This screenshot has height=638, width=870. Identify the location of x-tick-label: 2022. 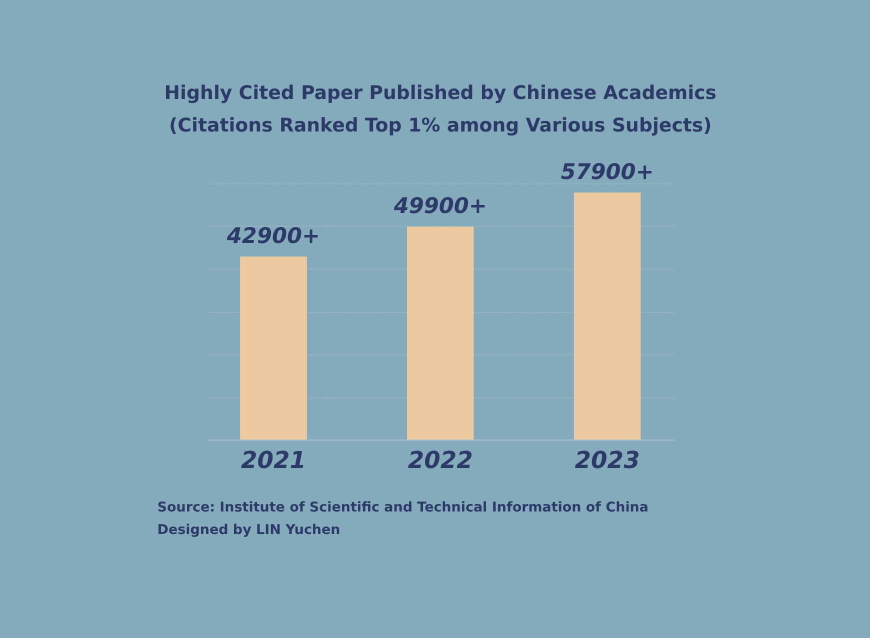
(440, 460).